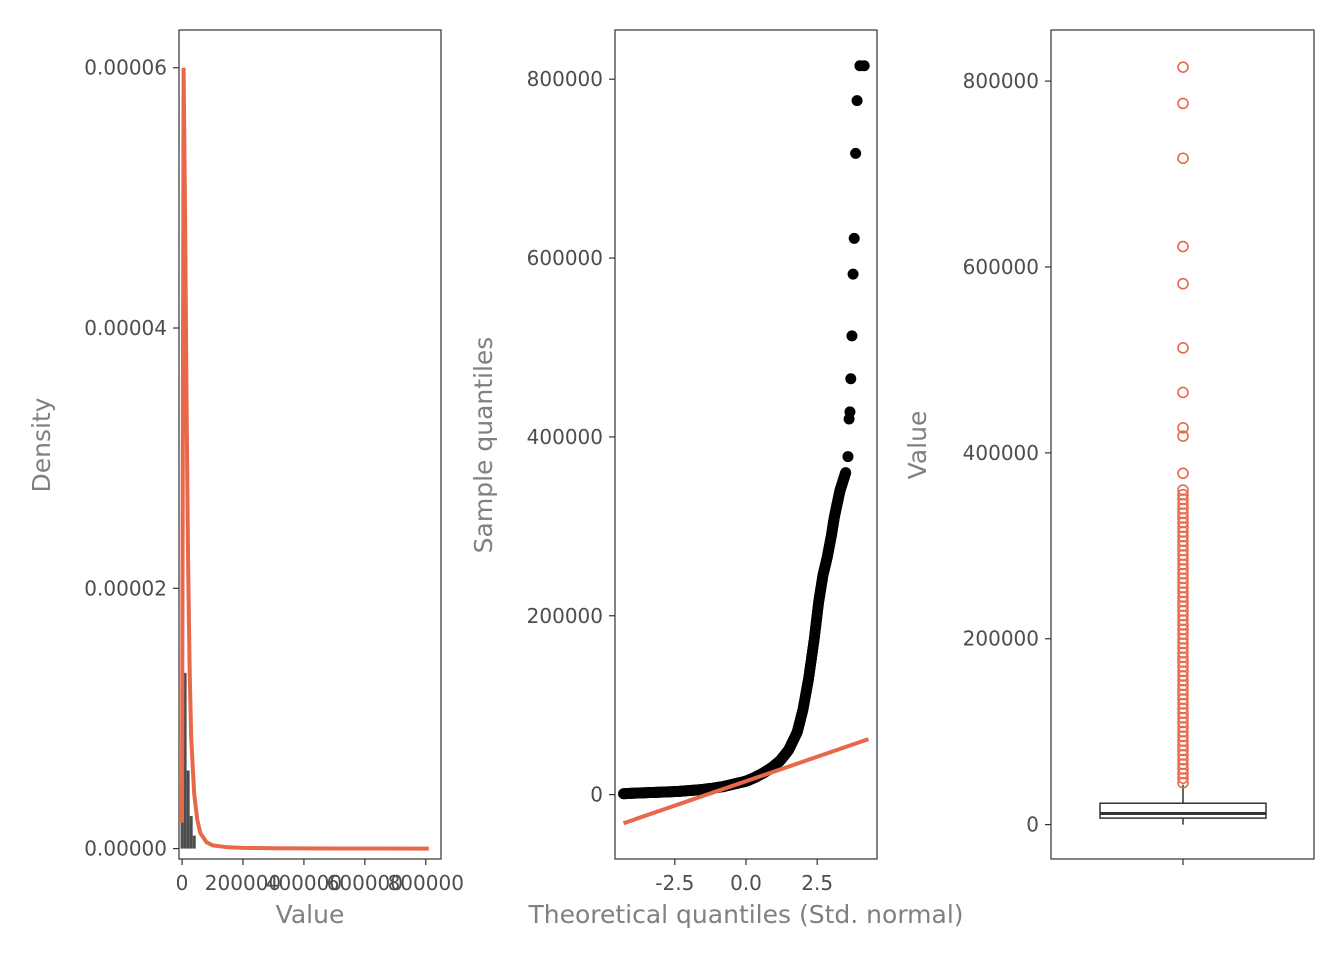 The width and height of the screenshot is (1344, 960). What do you see at coordinates (1183, 810) in the screenshot?
I see `boxplot-iqr-box` at bounding box center [1183, 810].